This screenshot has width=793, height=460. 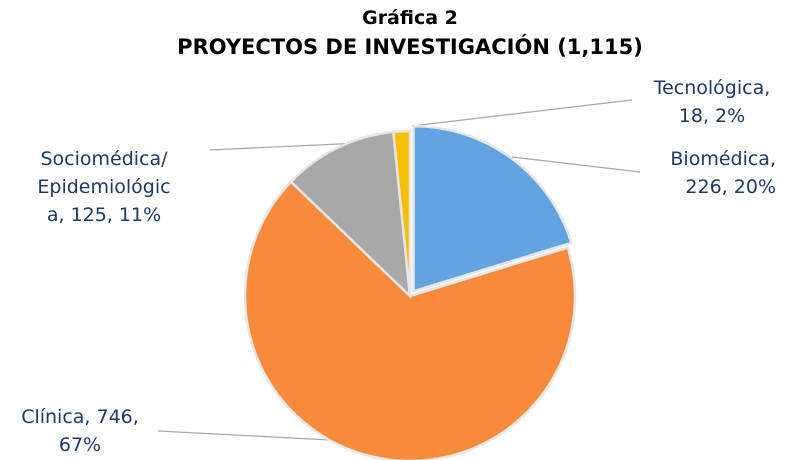 What do you see at coordinates (712, 116) in the screenshot?
I see `slice-label: 18, 2%` at bounding box center [712, 116].